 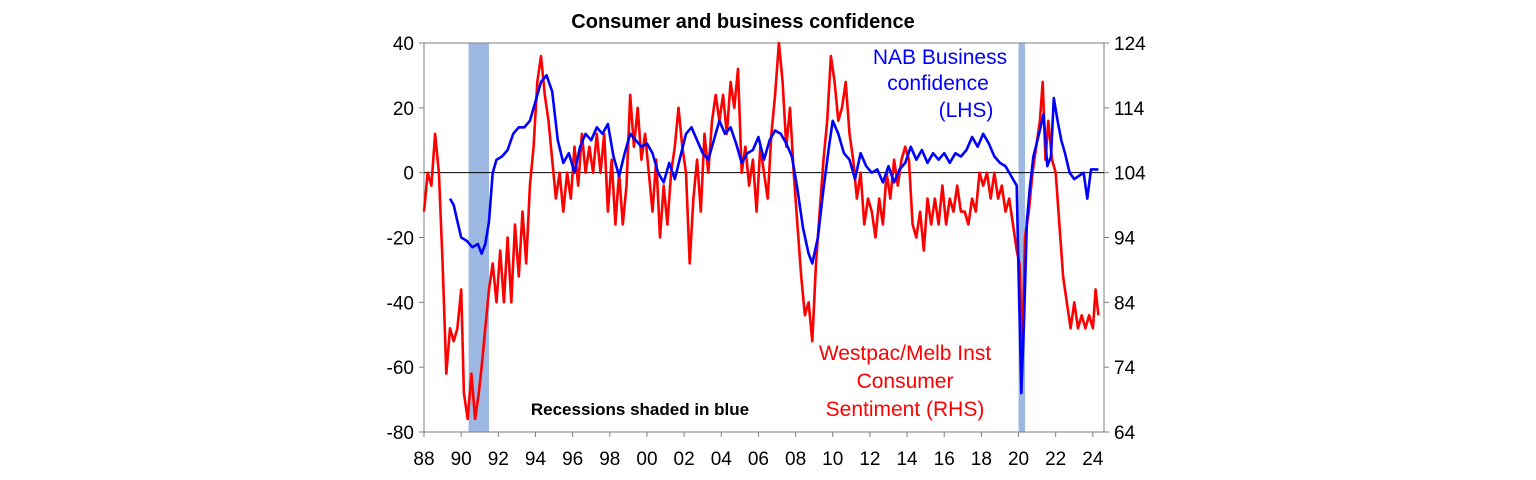 I want to click on x-tick-label: 12, so click(x=869, y=459).